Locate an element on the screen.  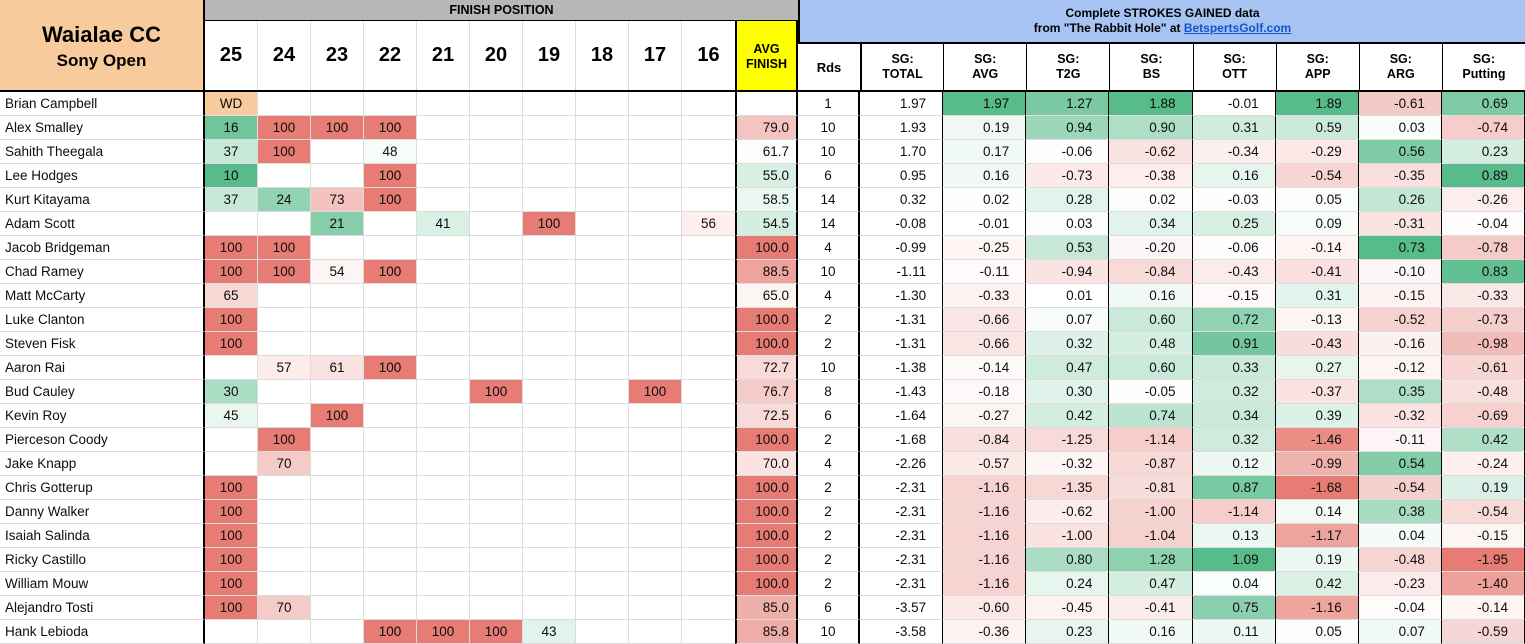
player-name-cell: Matt McCarty is located at coordinates (102, 296).